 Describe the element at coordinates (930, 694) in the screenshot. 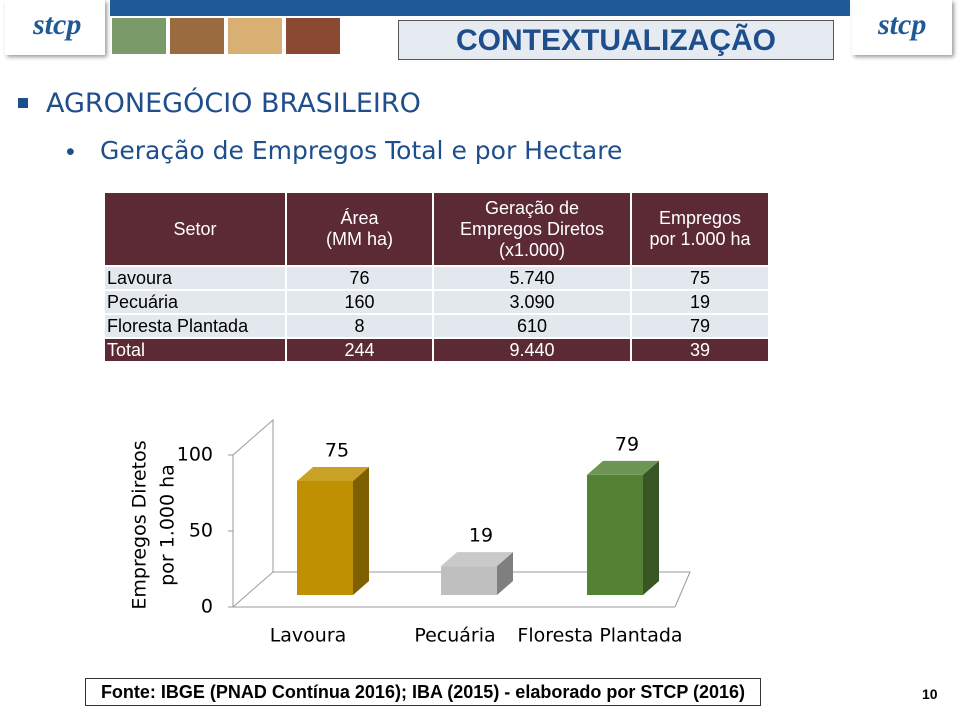

I see `page-number: 10` at that location.